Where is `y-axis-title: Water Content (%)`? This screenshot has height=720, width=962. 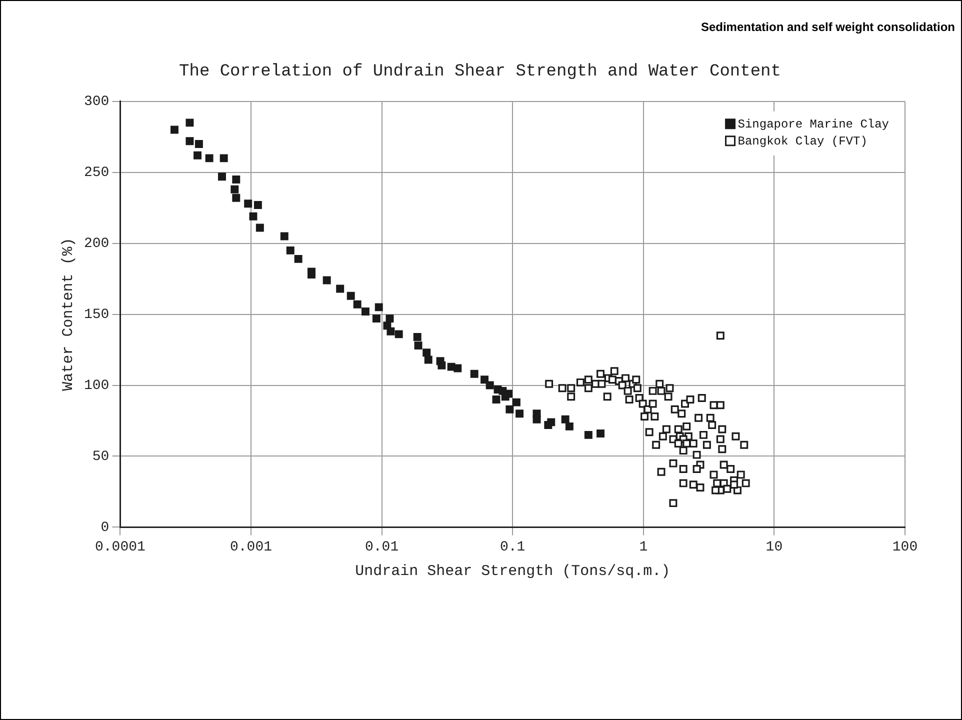 y-axis-title: Water Content (%) is located at coordinates (68, 314).